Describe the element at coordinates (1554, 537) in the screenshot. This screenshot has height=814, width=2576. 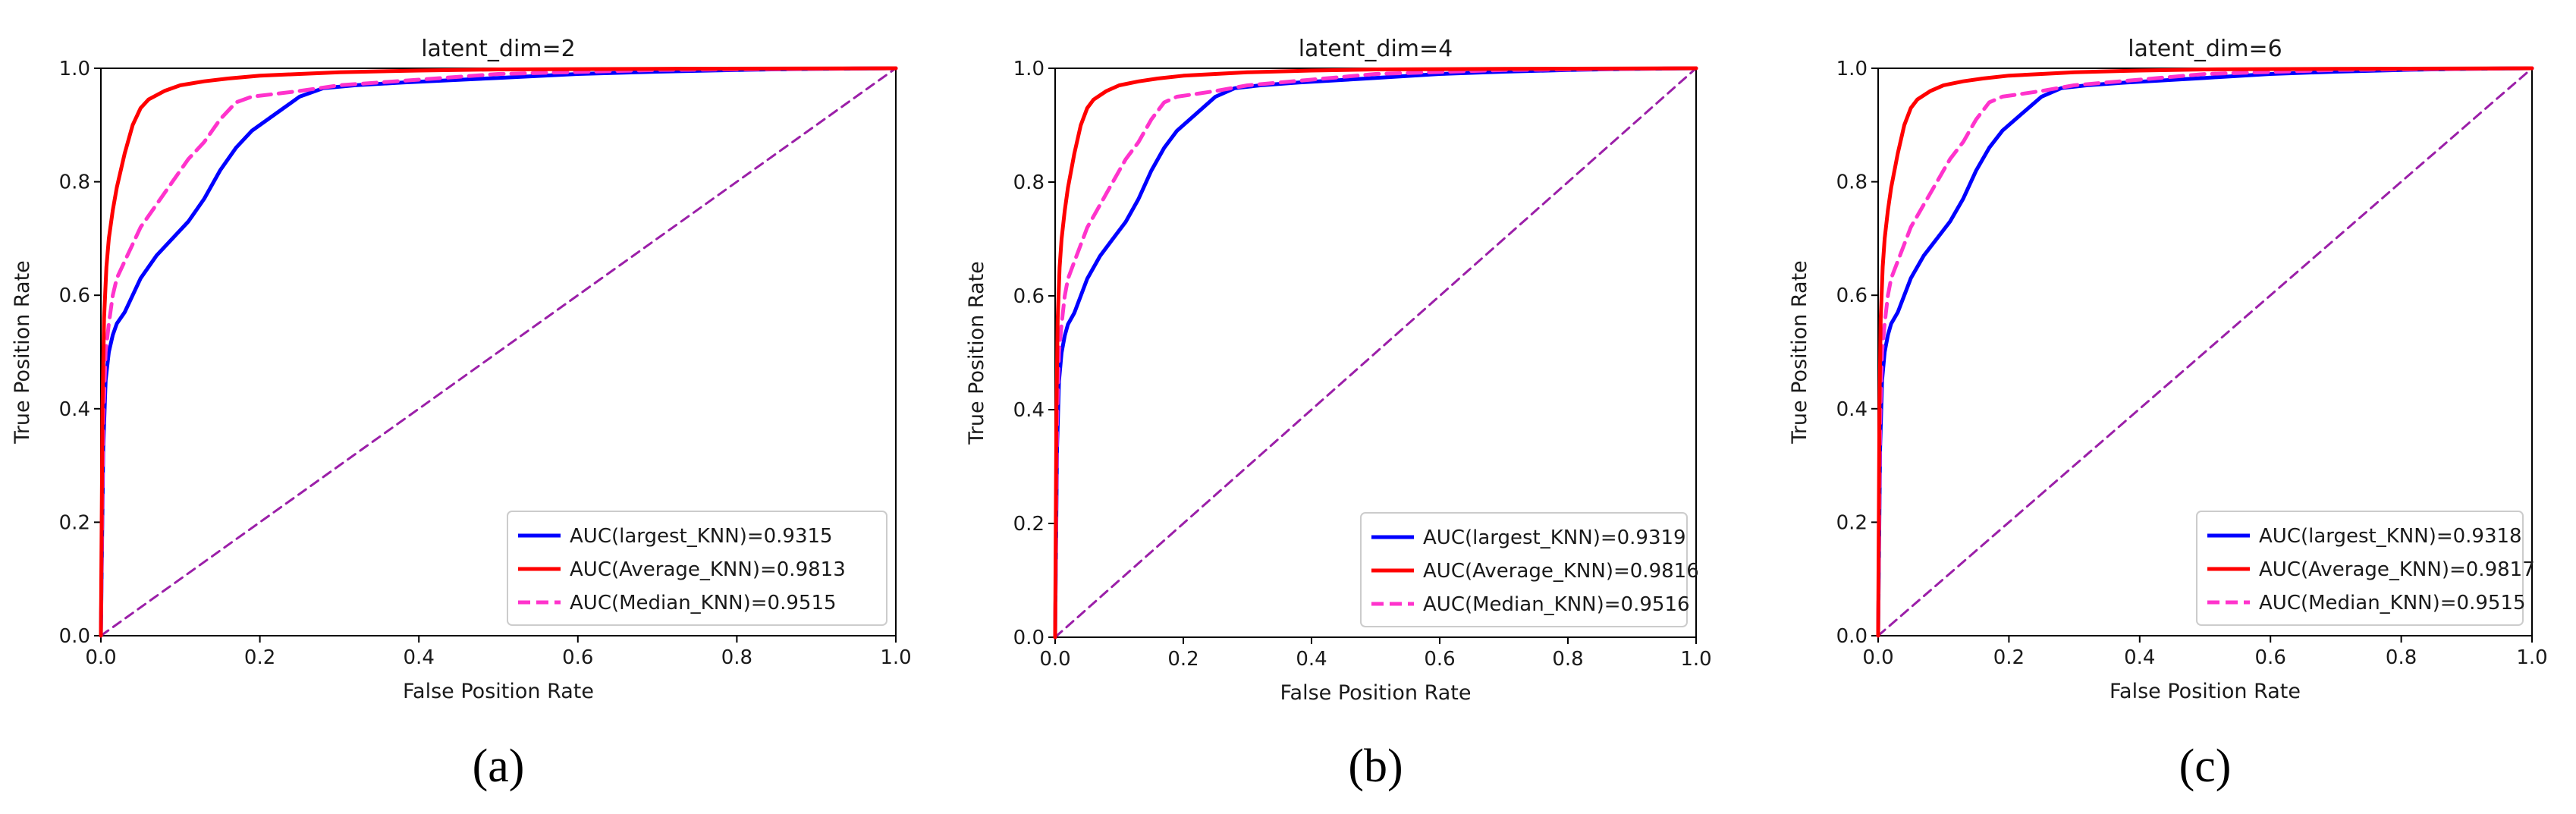
I see `legend-entry: AUC(largest_KNN)=0.9319` at that location.